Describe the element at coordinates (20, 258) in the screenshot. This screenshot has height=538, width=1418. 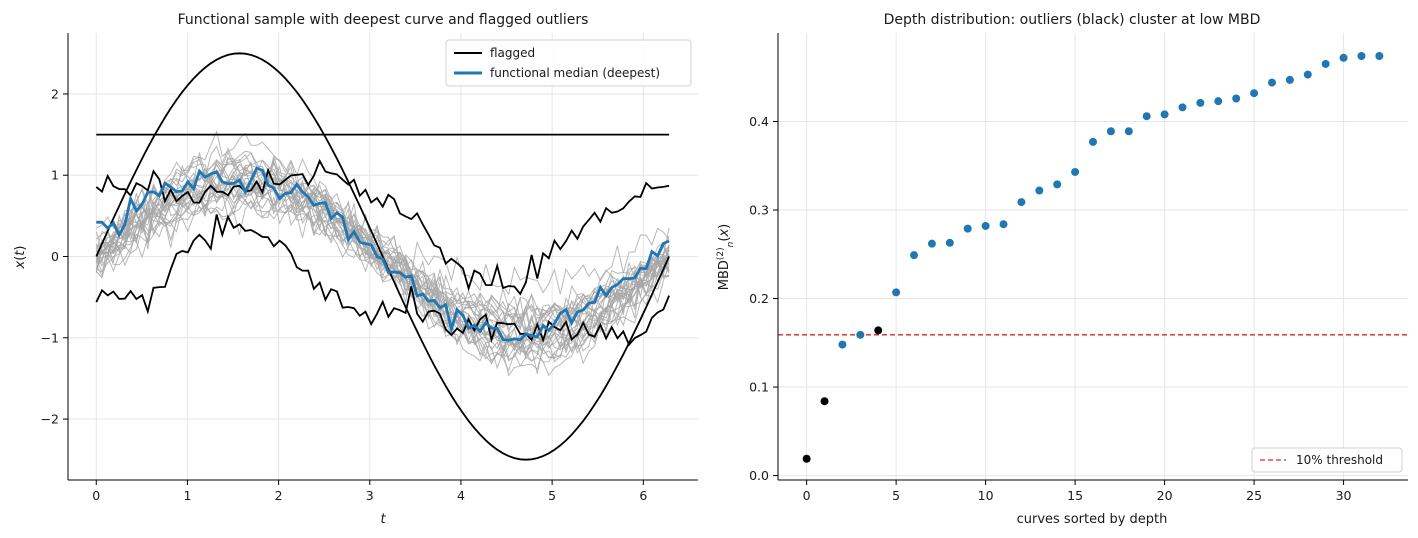
I see `left-ylabel: x(t)` at that location.